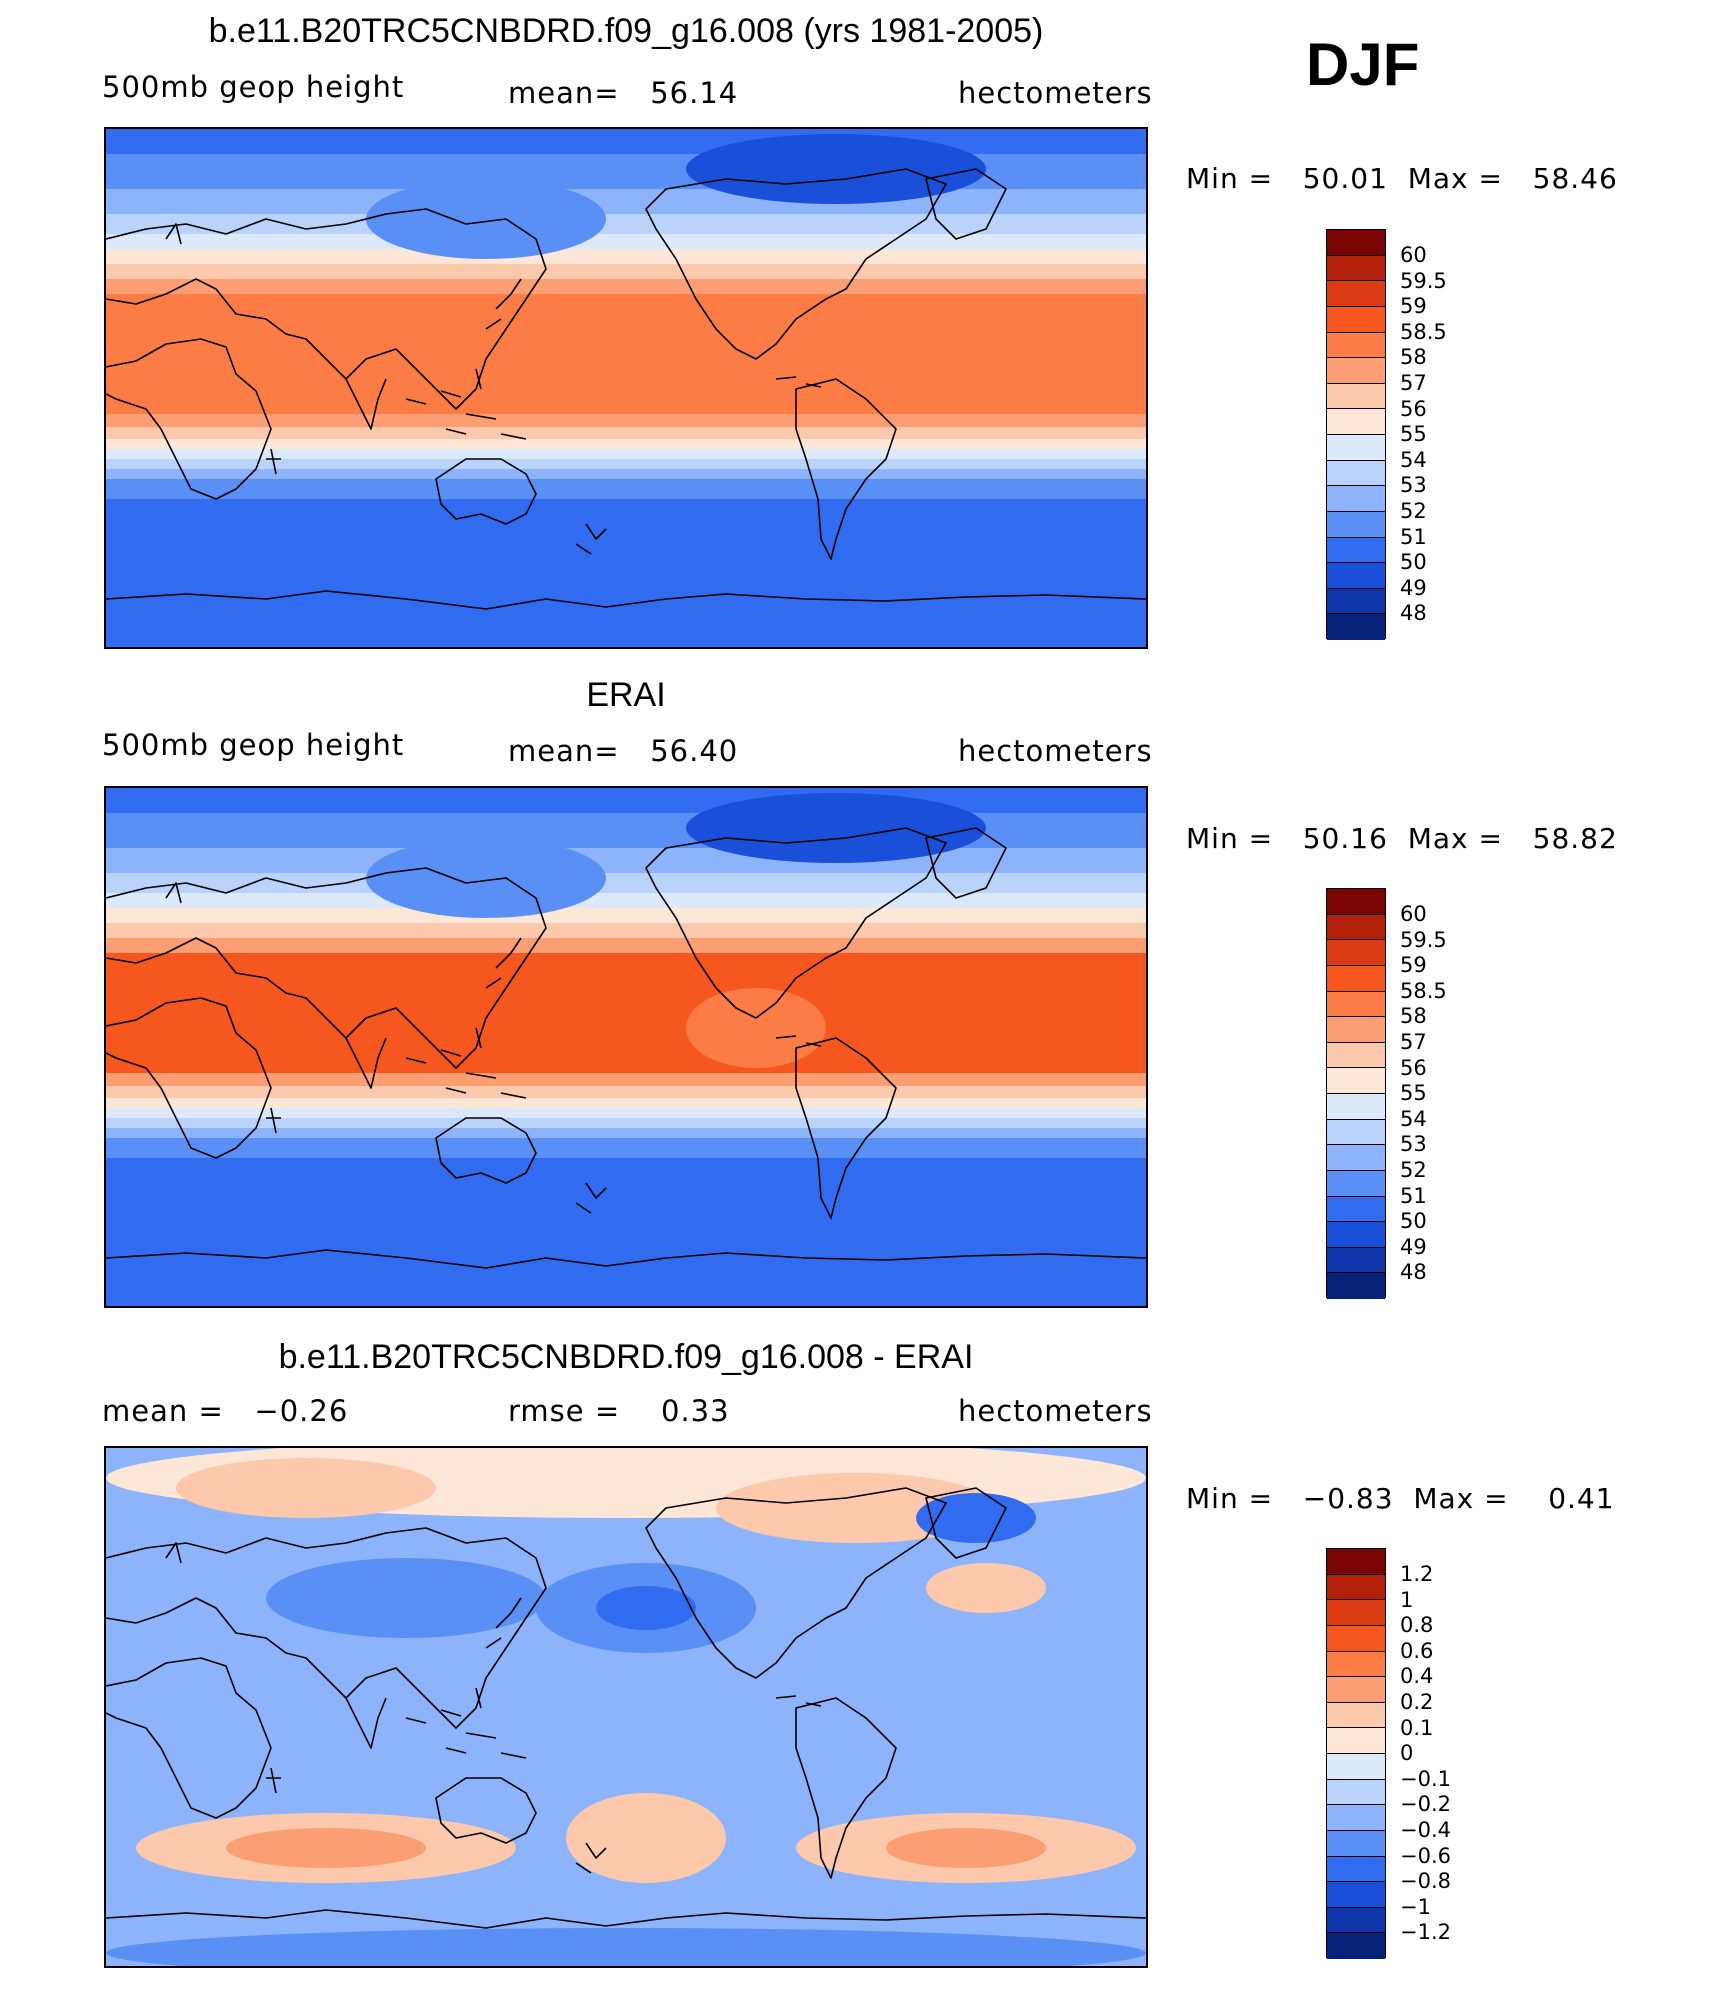 This screenshot has width=1710, height=1991. What do you see at coordinates (1413, 1144) in the screenshot?
I see `colorbar-tick-label: 53` at bounding box center [1413, 1144].